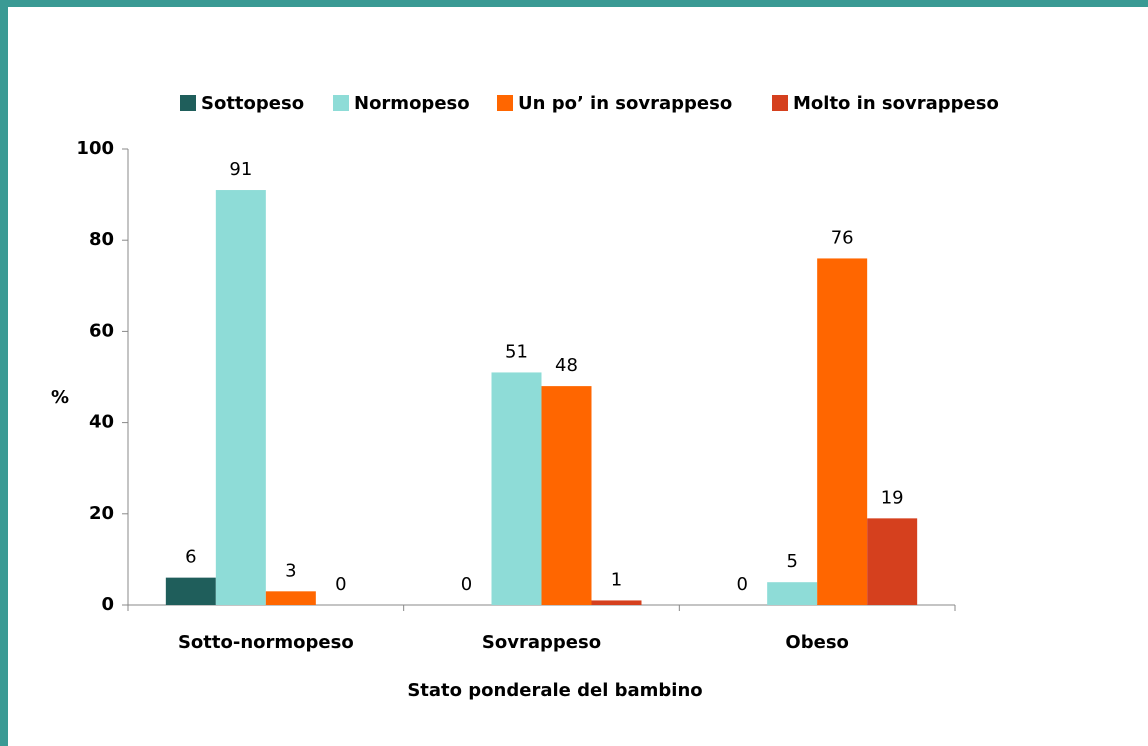 This screenshot has width=1148, height=746. Describe the element at coordinates (516, 351) in the screenshot. I see `data-label: 51` at that location.